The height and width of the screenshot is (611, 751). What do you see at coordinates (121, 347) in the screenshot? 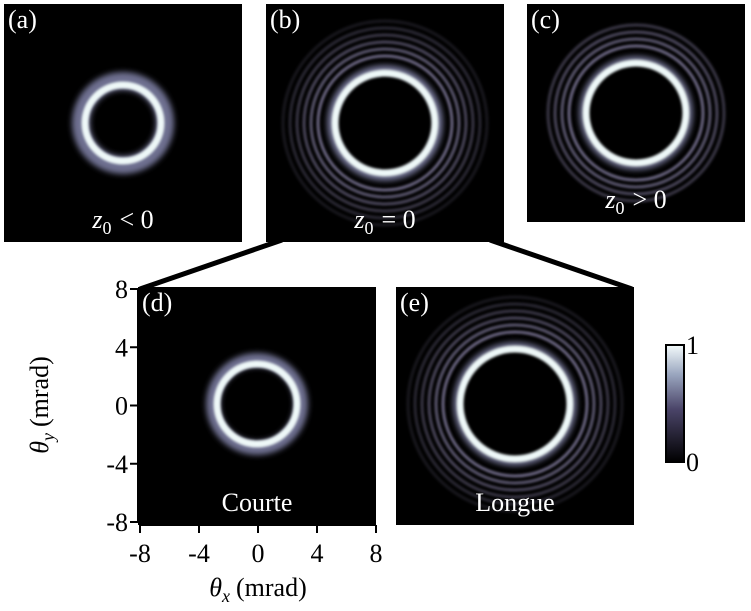
I see `y-tick-label: 4` at bounding box center [121, 347].